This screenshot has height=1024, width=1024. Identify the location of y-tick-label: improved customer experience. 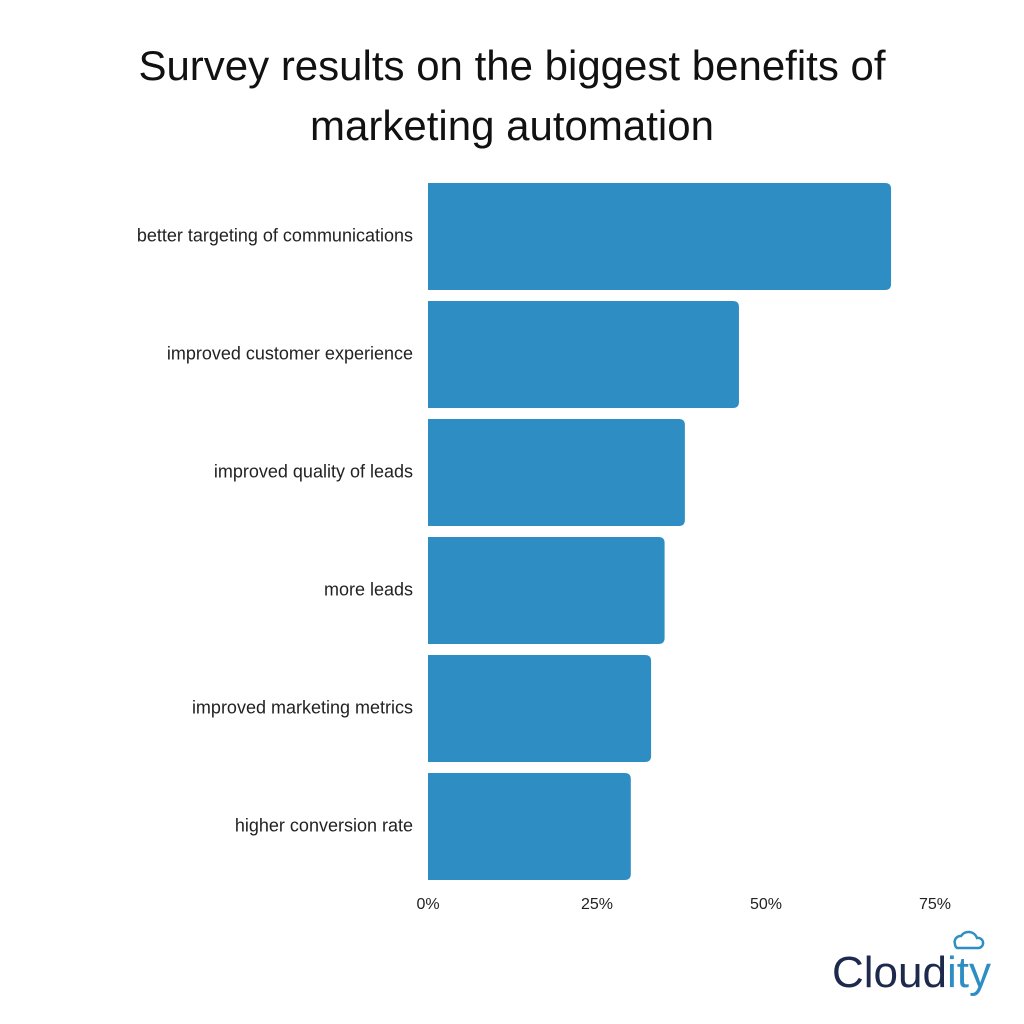
(290, 353).